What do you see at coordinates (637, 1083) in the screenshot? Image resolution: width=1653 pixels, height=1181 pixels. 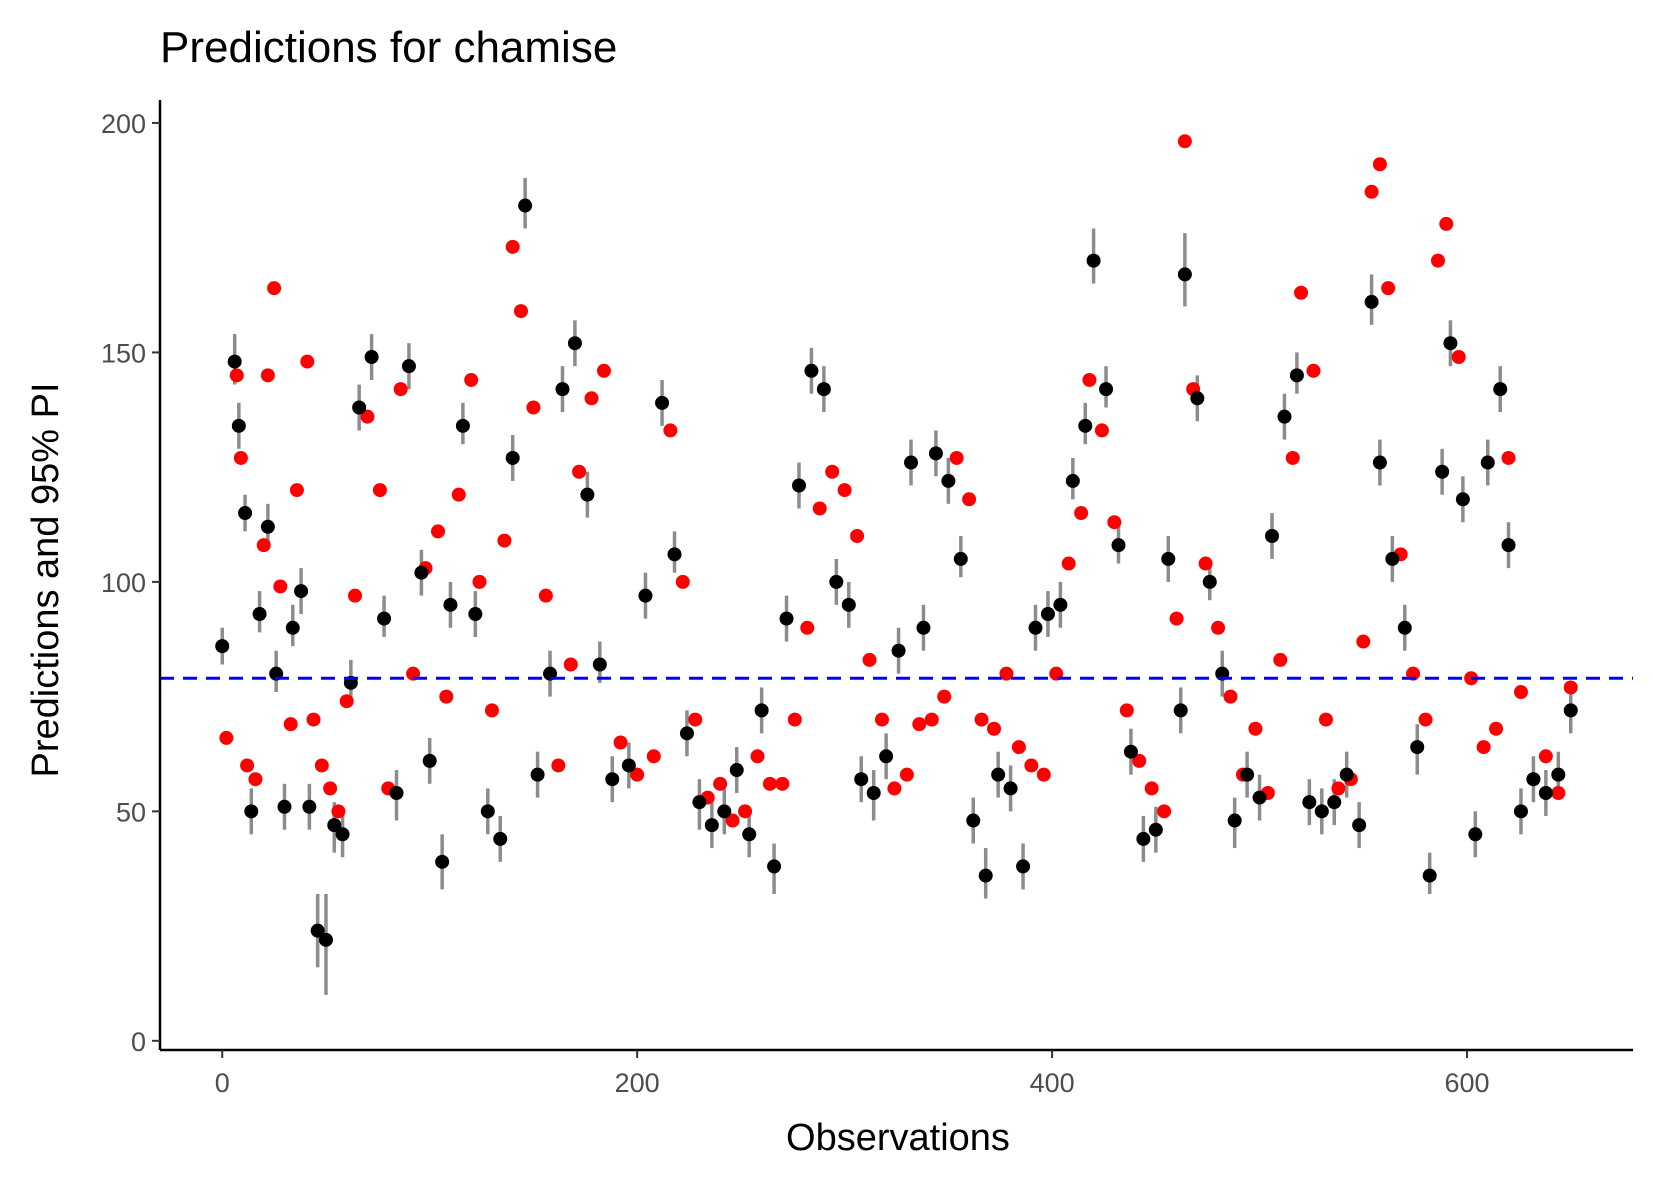 I see `x-tick-label: 200` at bounding box center [637, 1083].